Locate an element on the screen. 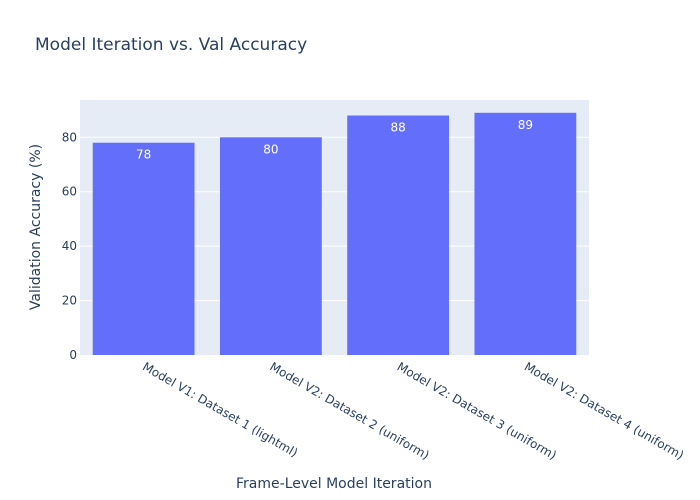 The width and height of the screenshot is (700, 500). chart-title: Model Iteration vs. Val Accuracy is located at coordinates (171, 45).